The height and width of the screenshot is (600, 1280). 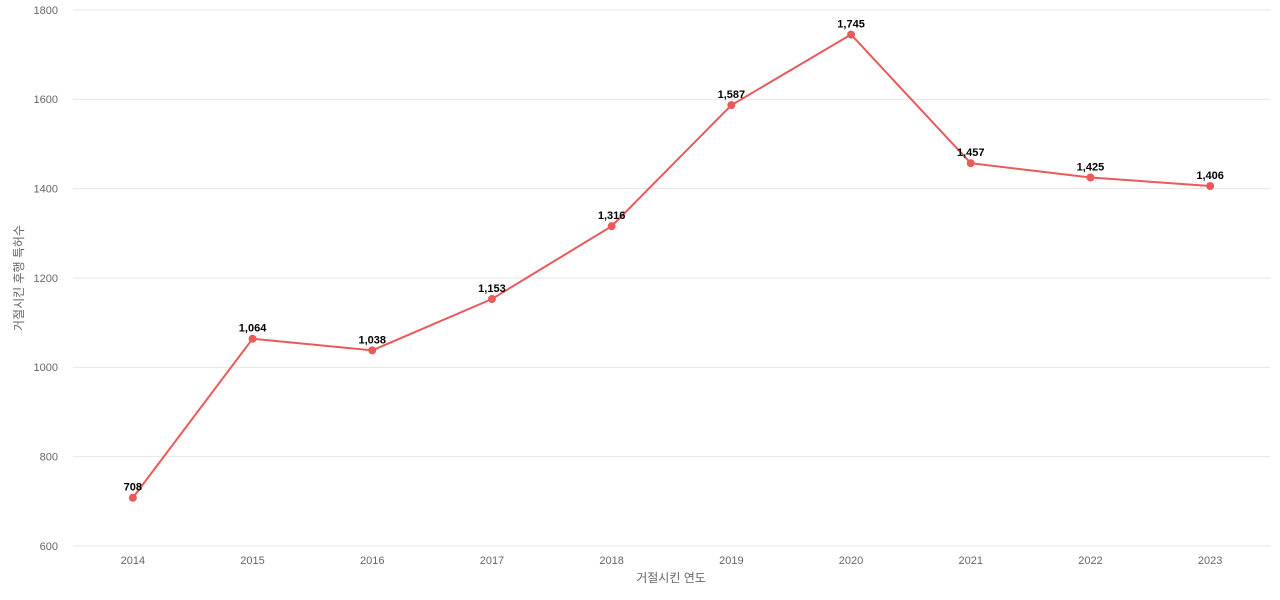 What do you see at coordinates (18, 278) in the screenshot?
I see `y-axis-title: 거절시킨 후행 특허수` at bounding box center [18, 278].